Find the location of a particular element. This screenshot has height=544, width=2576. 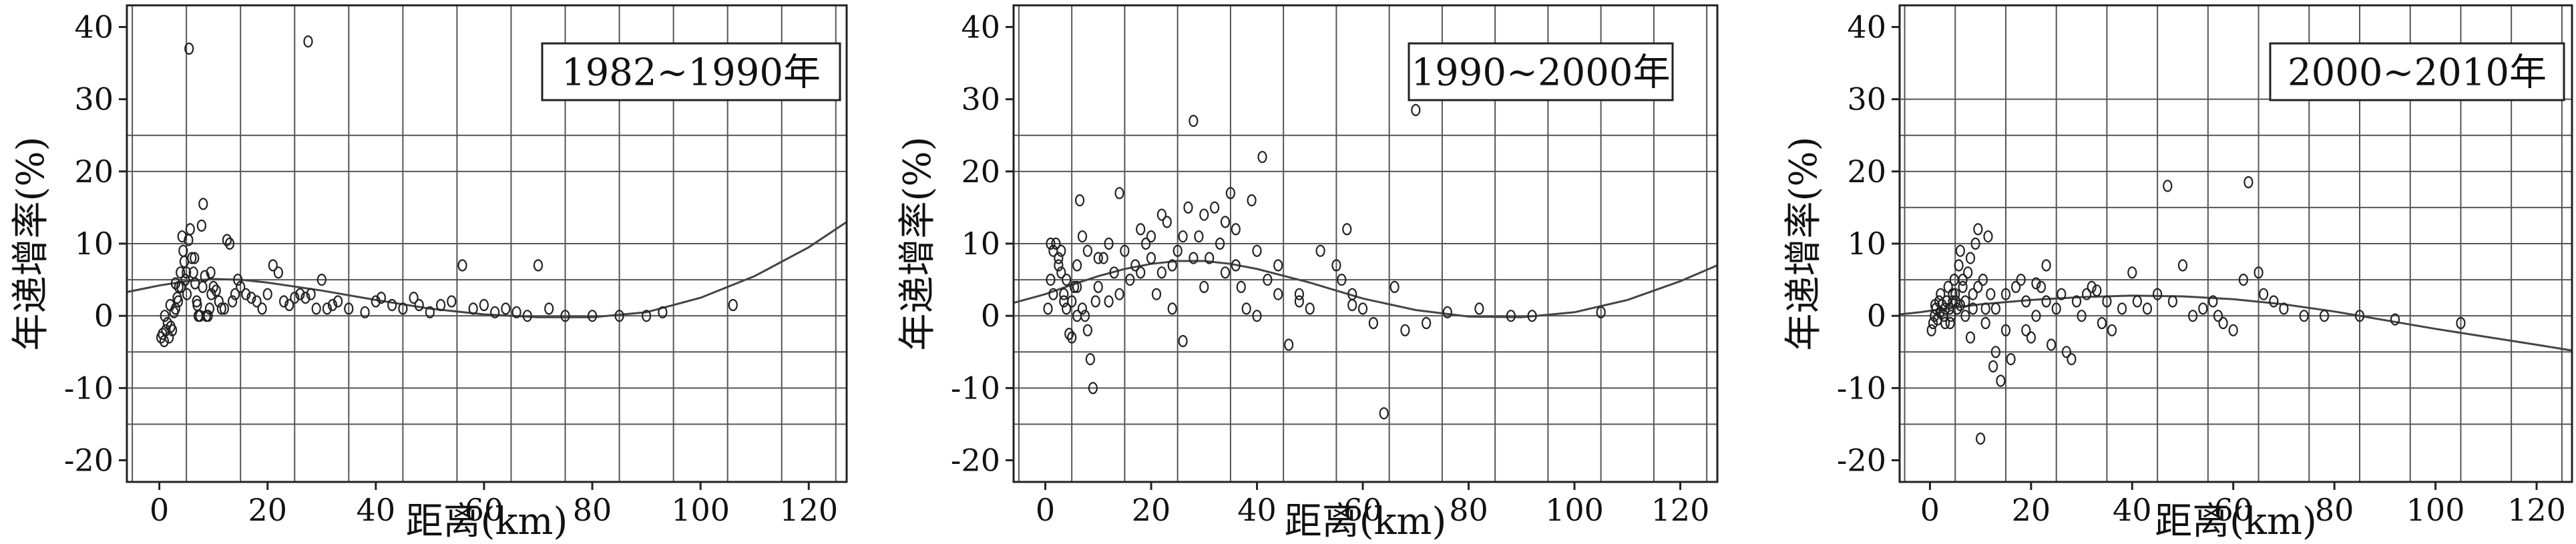

y-tick-label: 30 is located at coordinates (980, 99).